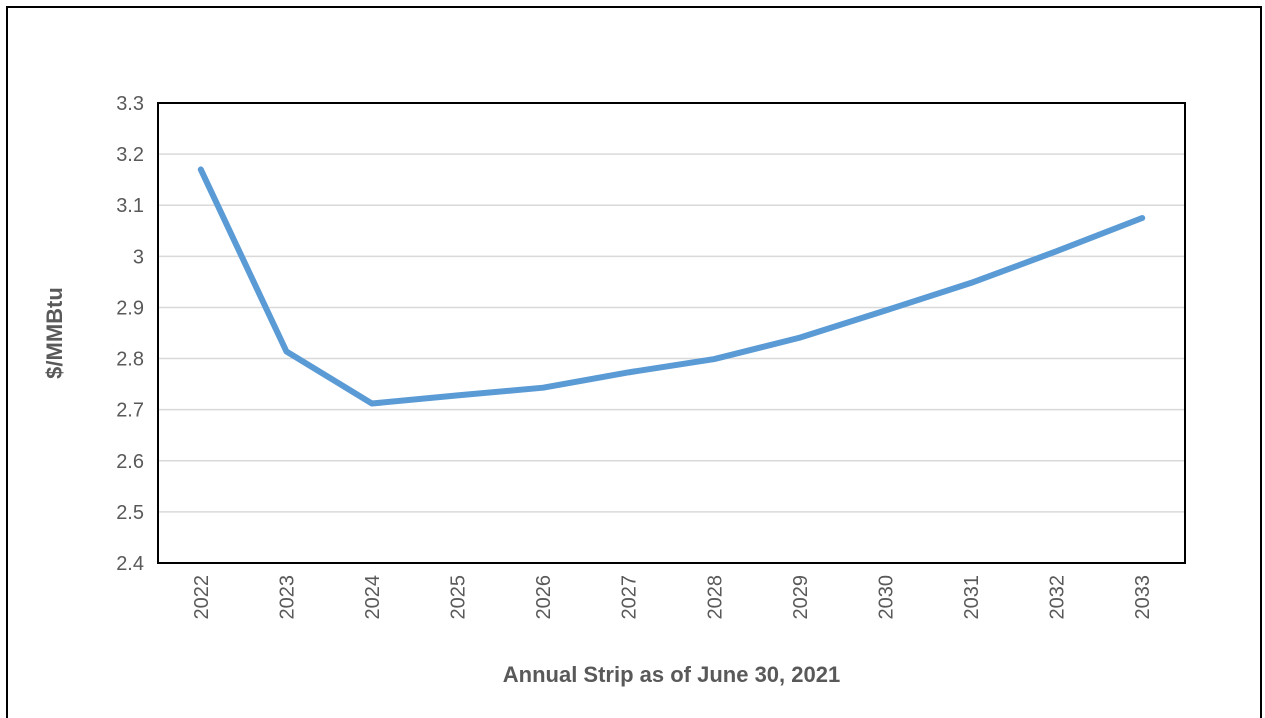 The width and height of the screenshot is (1265, 718). What do you see at coordinates (130, 513) in the screenshot?
I see `y-tick-label: 2.5` at bounding box center [130, 513].